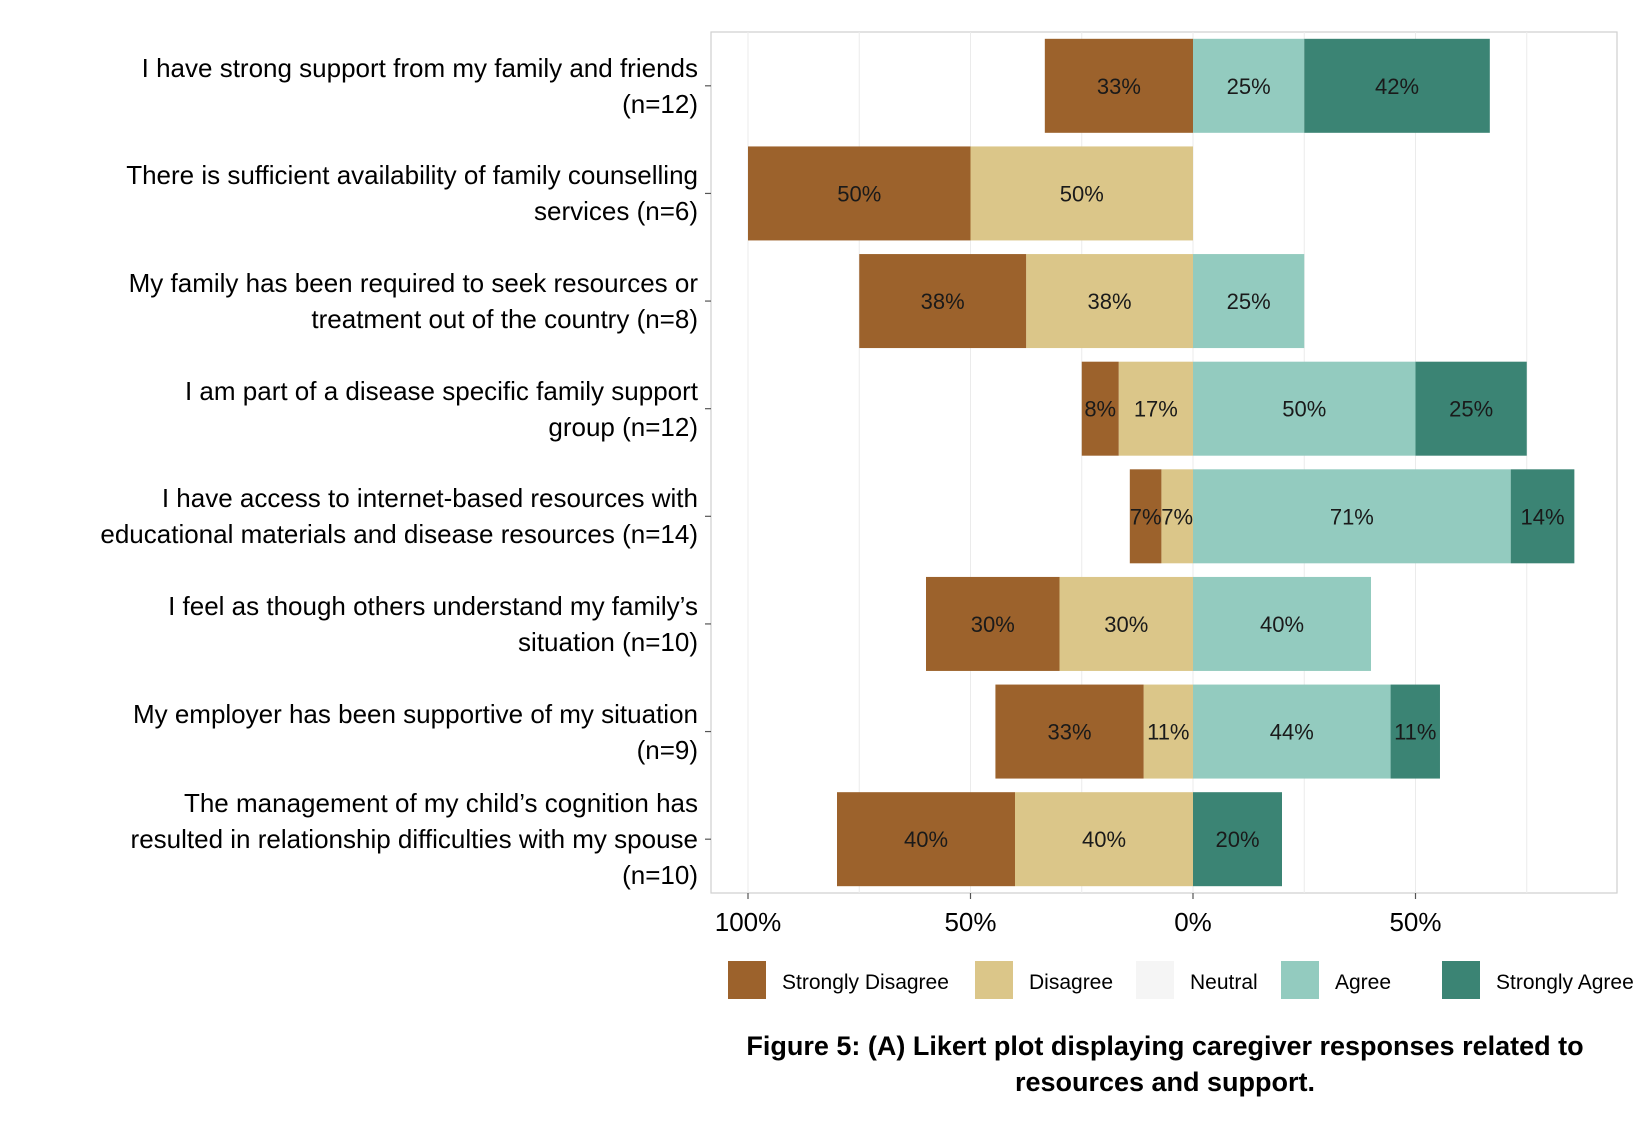  I want to click on data-label-strongly-agree-7: 20%, so click(1237, 839).